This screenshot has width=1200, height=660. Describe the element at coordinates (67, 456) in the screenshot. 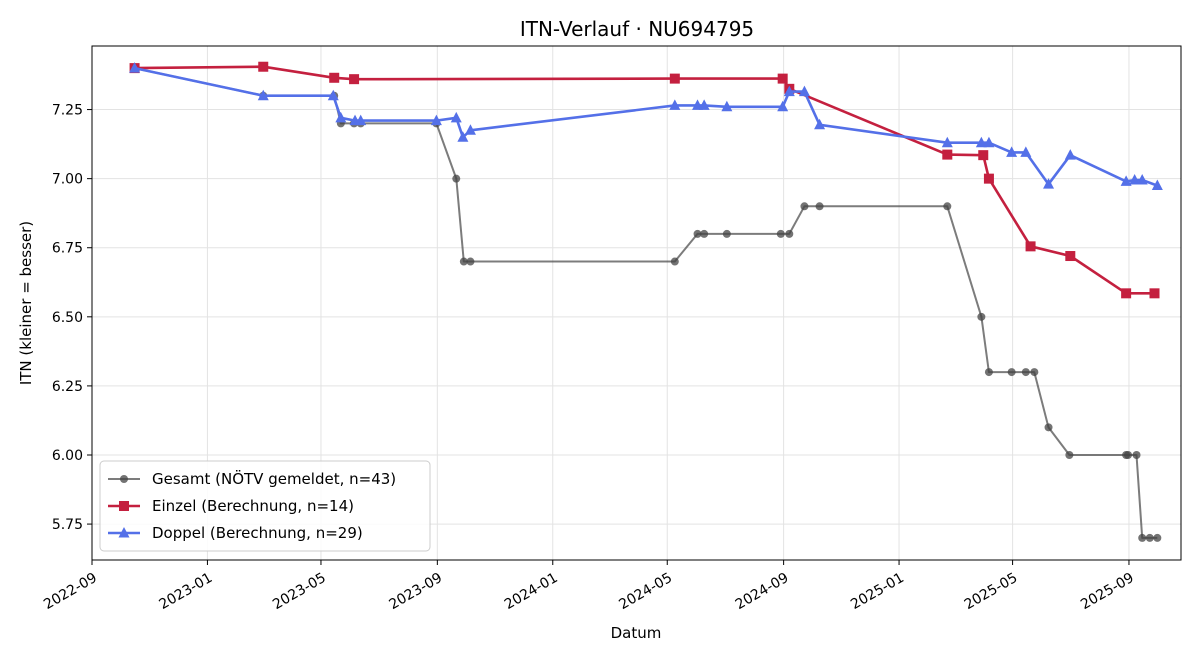

I see `y-tick-label: 6.00` at that location.